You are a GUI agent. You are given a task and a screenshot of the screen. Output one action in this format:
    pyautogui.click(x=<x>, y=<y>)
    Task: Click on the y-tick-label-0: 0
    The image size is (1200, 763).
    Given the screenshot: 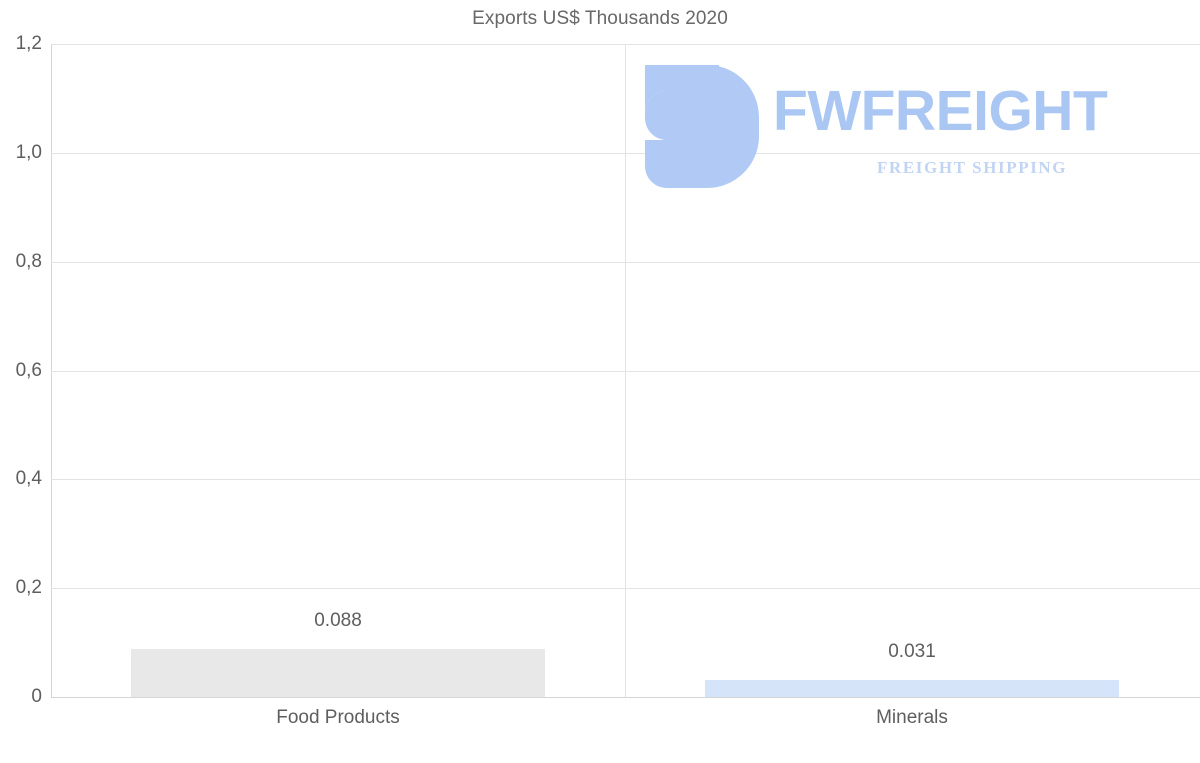 What is the action you would take?
    pyautogui.click(x=36, y=696)
    